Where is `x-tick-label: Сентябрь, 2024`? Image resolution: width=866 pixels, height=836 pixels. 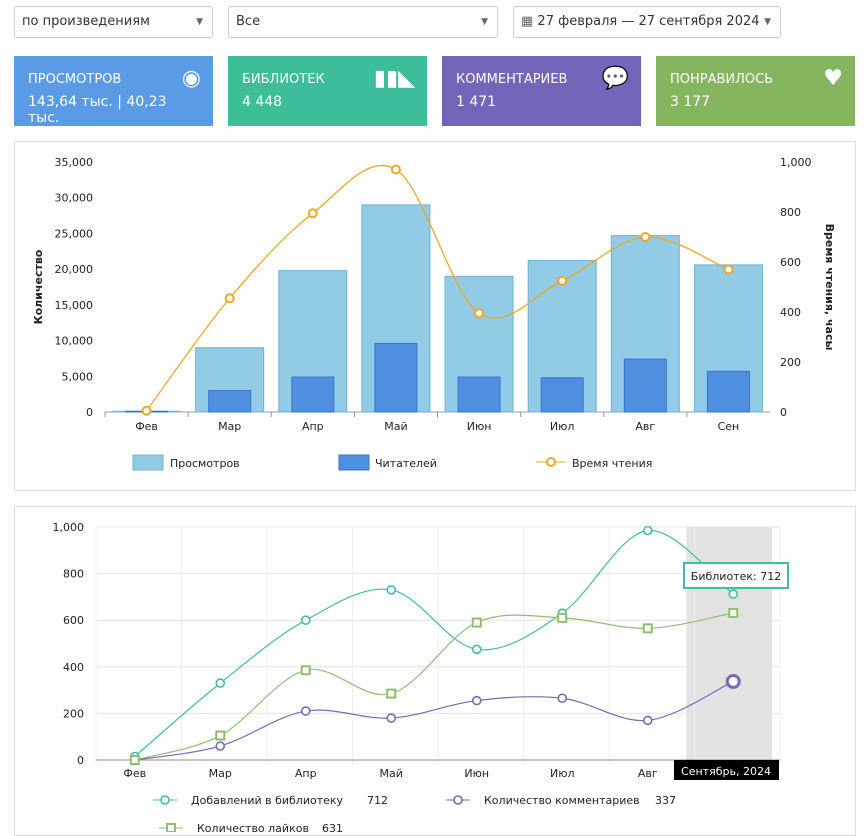 x-tick-label: Сентябрь, 2024 is located at coordinates (726, 771).